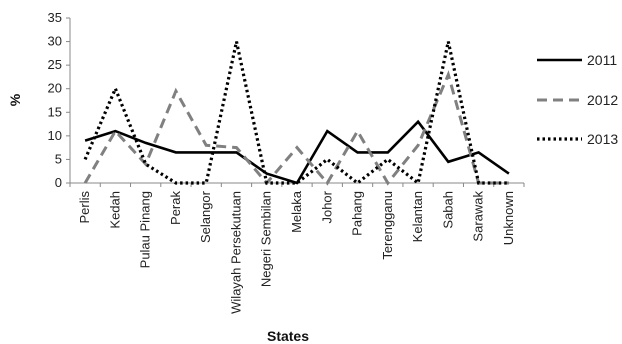 This screenshot has height=344, width=622. What do you see at coordinates (59, 100) in the screenshot?
I see `y-axis-ticks: 0 5 10 15 20 25 30 35` at bounding box center [59, 100].